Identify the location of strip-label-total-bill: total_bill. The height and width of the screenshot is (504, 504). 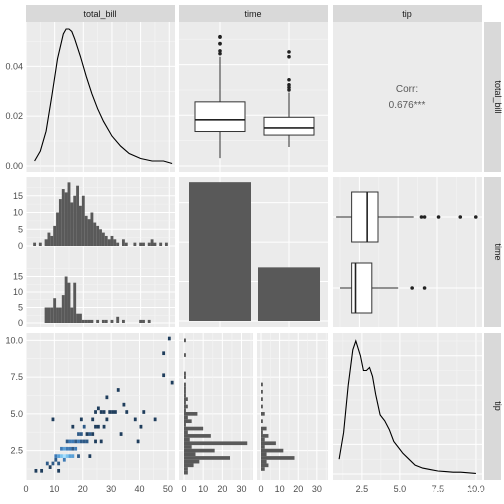
(99, 14).